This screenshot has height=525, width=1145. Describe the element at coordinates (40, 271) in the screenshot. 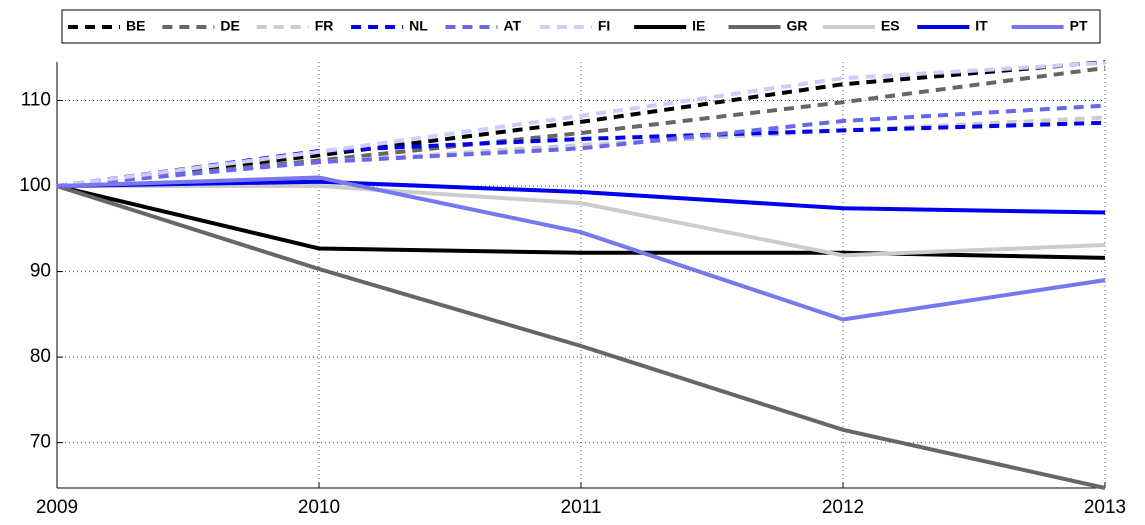

I see `y-tick-label: 90` at that location.